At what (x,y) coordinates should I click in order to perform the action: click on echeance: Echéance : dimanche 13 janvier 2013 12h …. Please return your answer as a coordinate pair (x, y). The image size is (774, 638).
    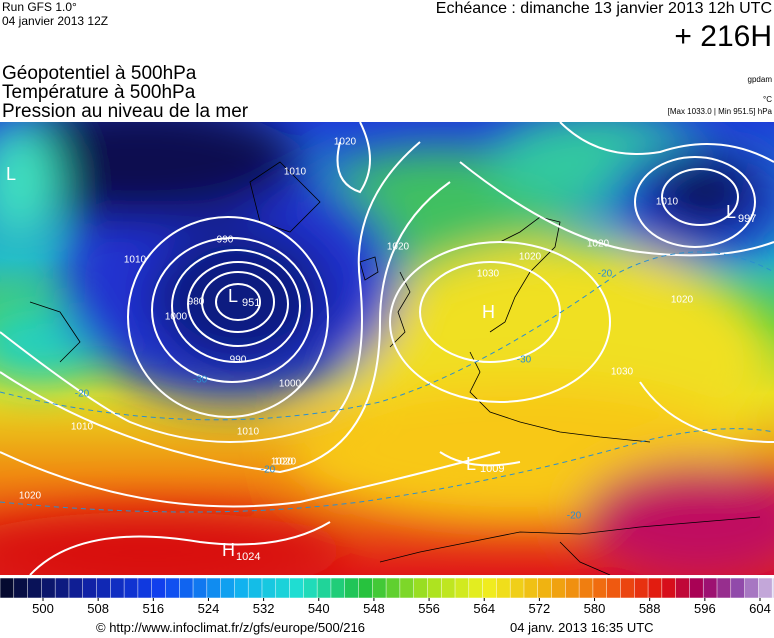
    Looking at the image, I should click on (603, 8).